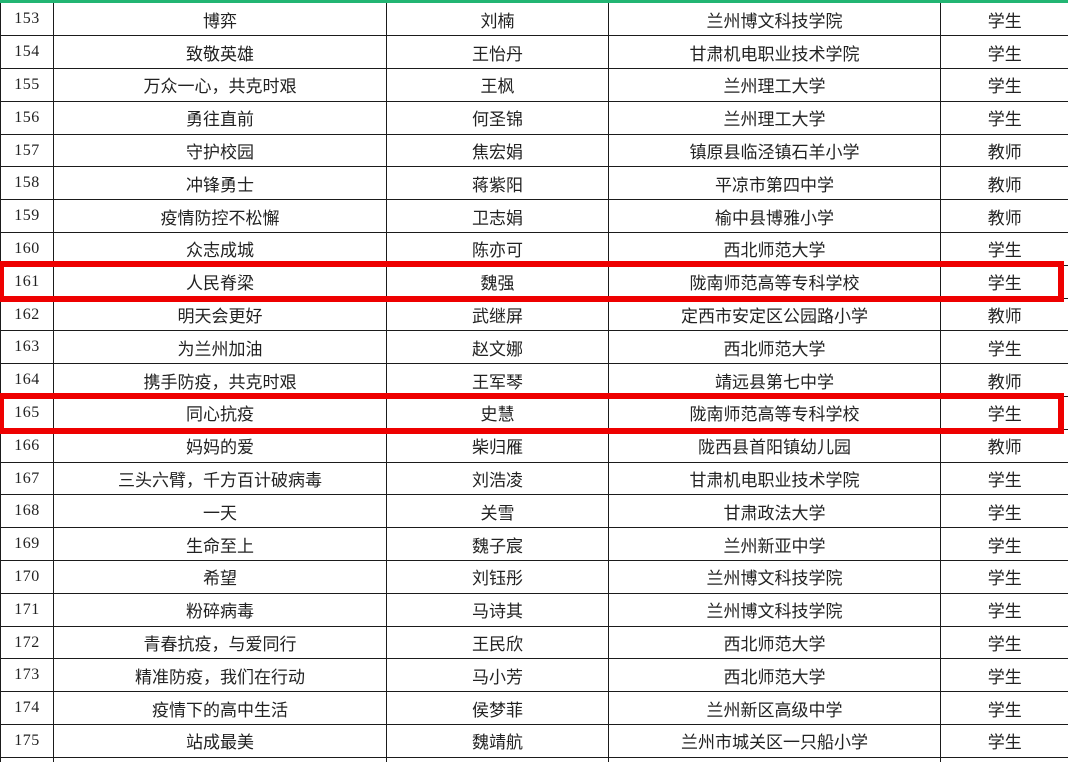  Describe the element at coordinates (220, 314) in the screenshot. I see `cell-title: 明天会更好` at that location.